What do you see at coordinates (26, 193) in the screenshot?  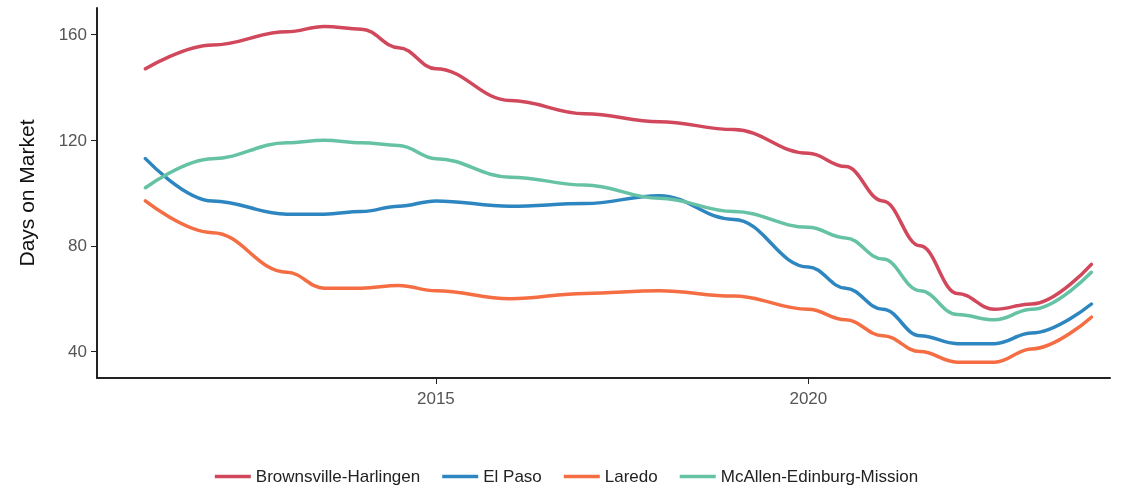 I see `y-axis-title: Days on Market` at bounding box center [26, 193].